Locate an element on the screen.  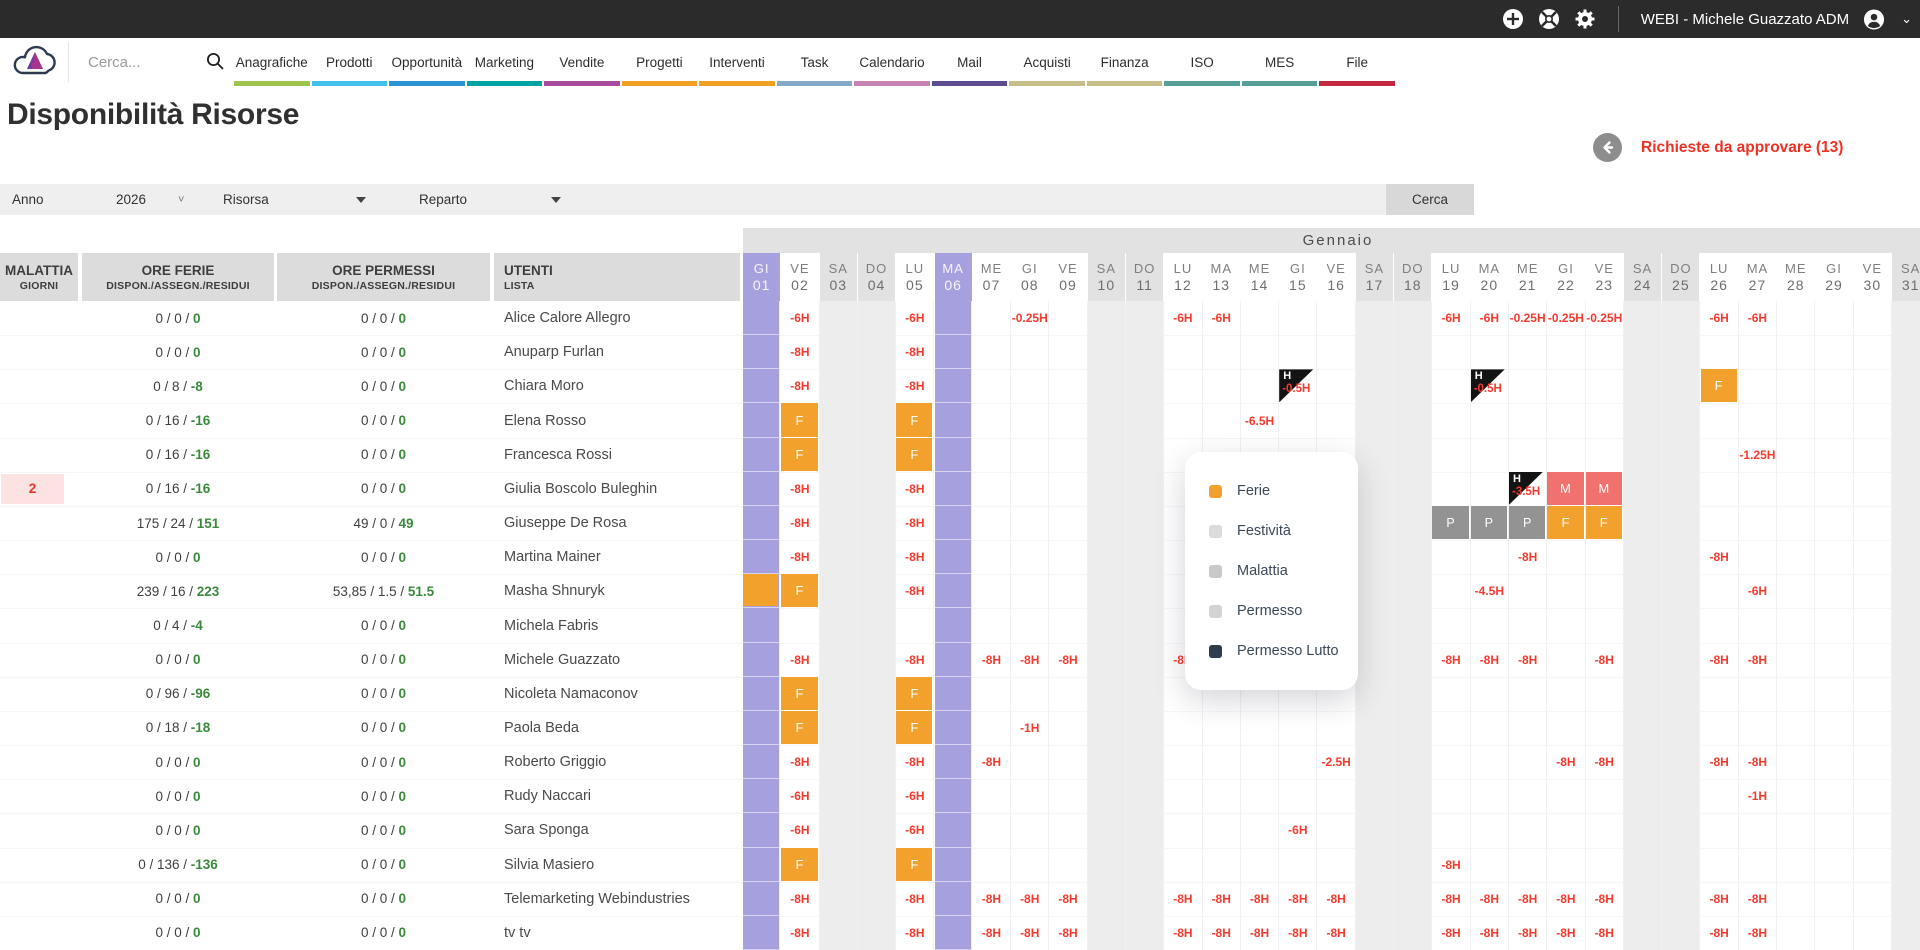
user-name: Elena Rosso is located at coordinates (545, 420).